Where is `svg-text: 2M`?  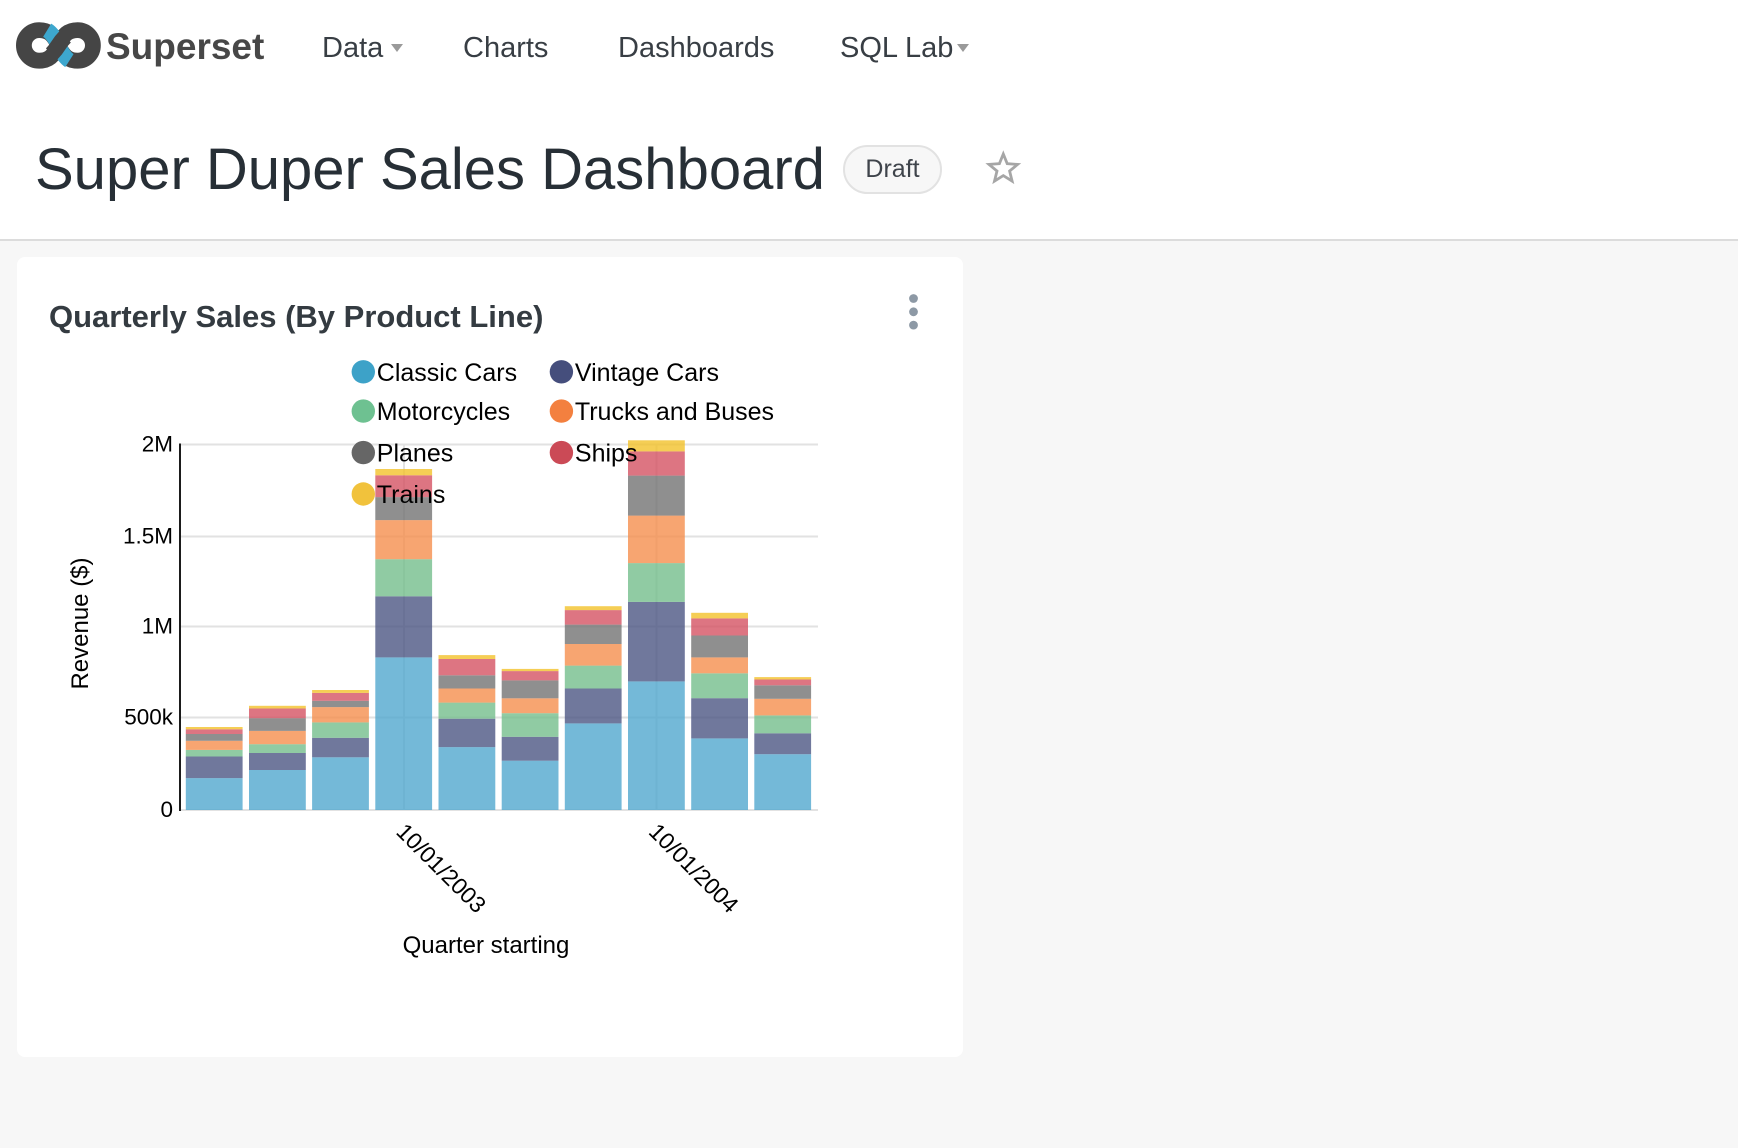 svg-text: 2M is located at coordinates (157, 444).